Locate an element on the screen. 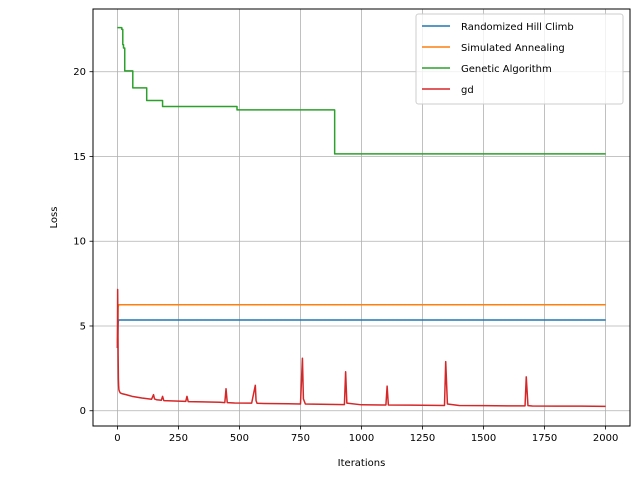  legend-label: gd is located at coordinates (467, 90).